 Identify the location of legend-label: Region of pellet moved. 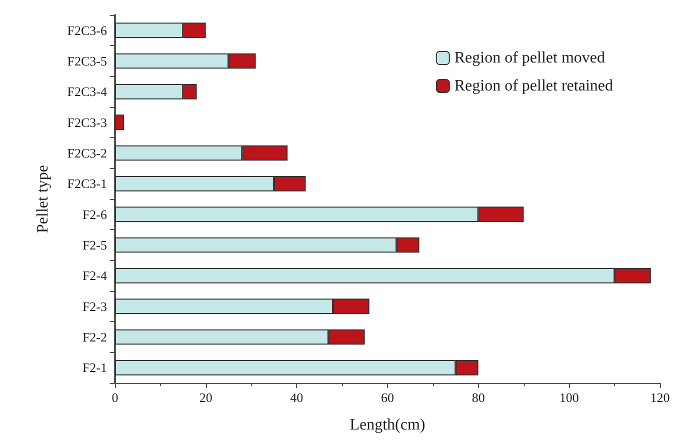
(530, 58).